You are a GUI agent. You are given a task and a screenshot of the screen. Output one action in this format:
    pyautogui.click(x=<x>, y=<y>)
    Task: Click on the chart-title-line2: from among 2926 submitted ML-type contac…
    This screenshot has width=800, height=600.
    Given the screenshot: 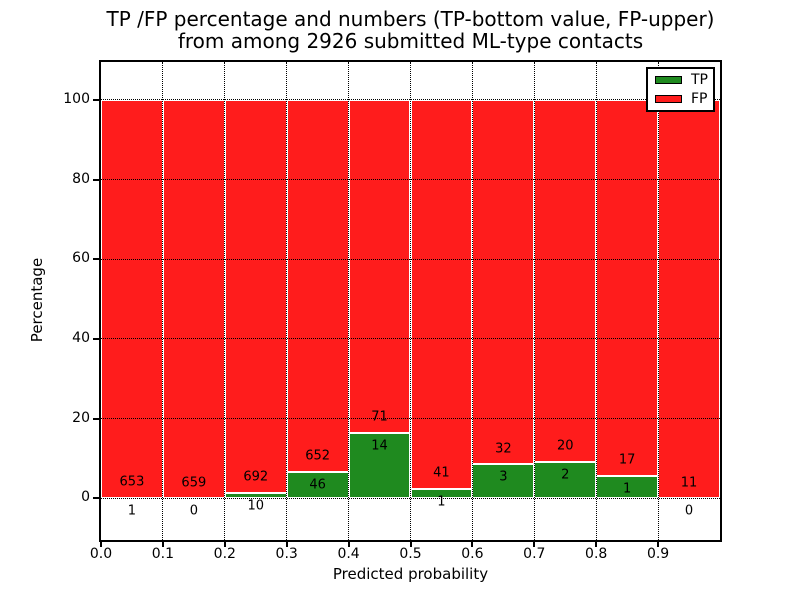 What is the action you would take?
    pyautogui.click(x=410, y=41)
    